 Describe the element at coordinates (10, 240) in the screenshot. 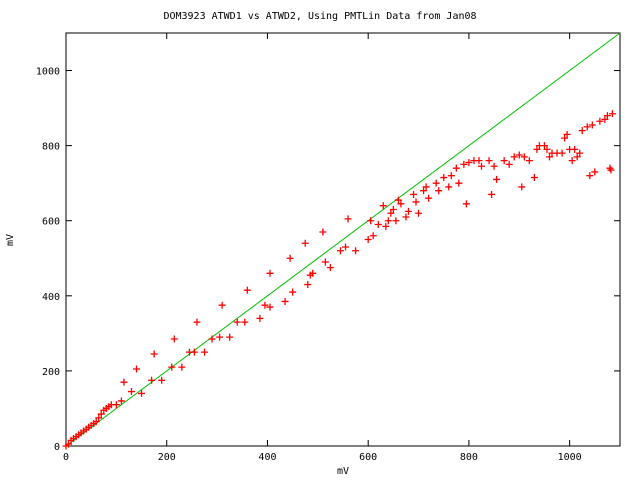

I see `y-axis-label: mV` at that location.